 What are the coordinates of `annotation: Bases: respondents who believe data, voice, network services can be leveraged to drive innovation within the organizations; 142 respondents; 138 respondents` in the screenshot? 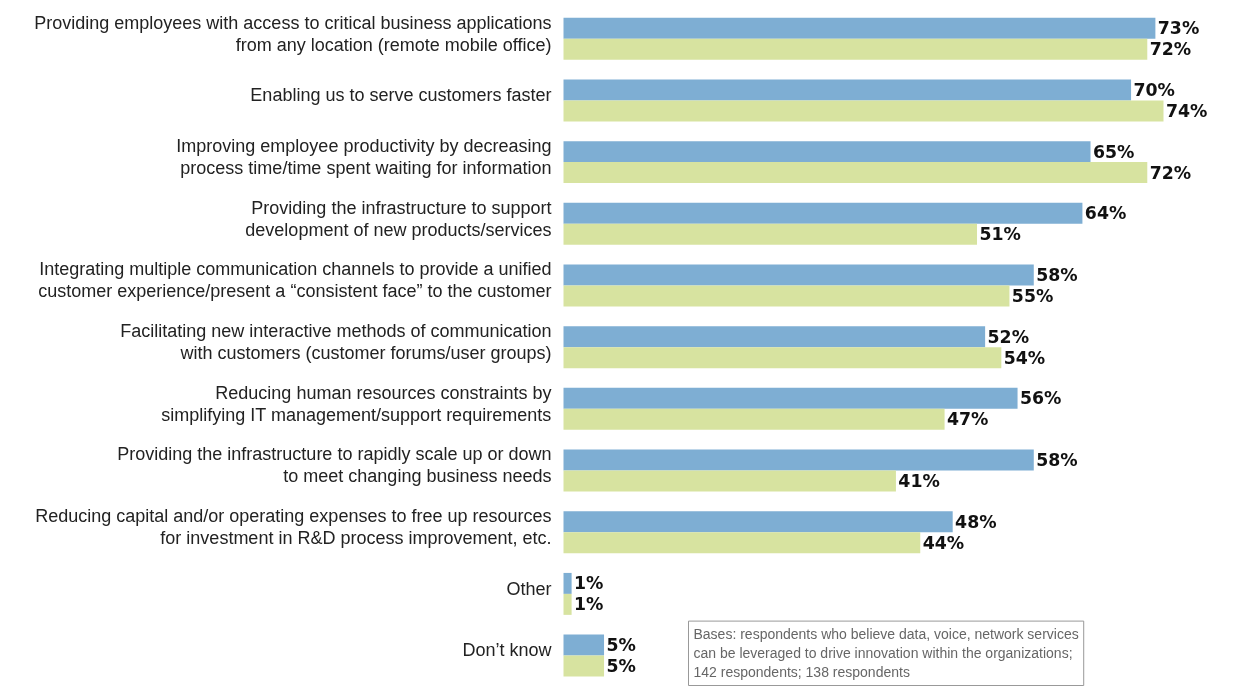 It's located at (886, 653).